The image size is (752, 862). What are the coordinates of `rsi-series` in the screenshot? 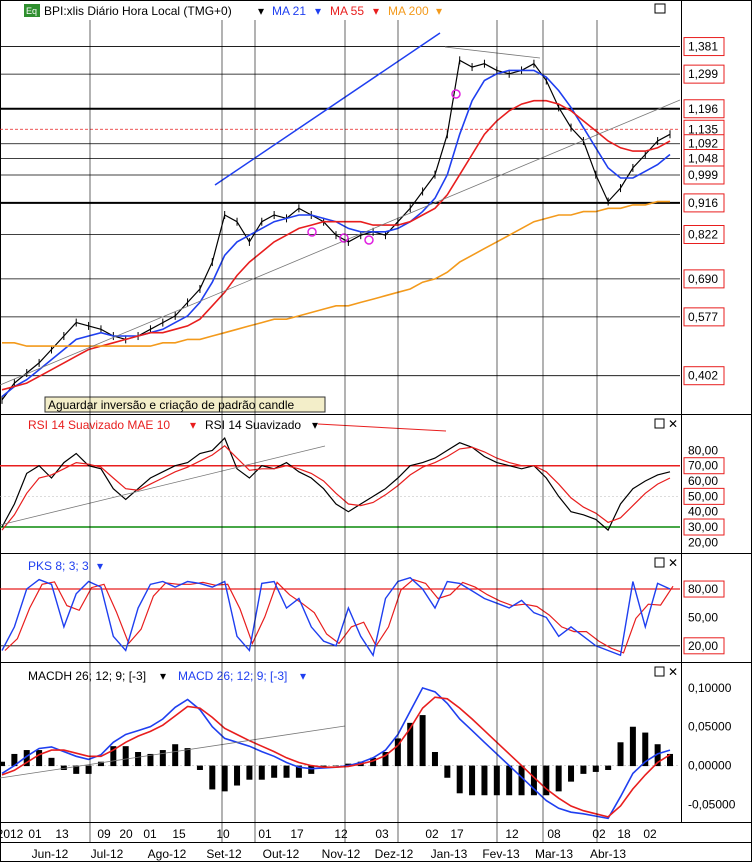 It's located at (336, 488).